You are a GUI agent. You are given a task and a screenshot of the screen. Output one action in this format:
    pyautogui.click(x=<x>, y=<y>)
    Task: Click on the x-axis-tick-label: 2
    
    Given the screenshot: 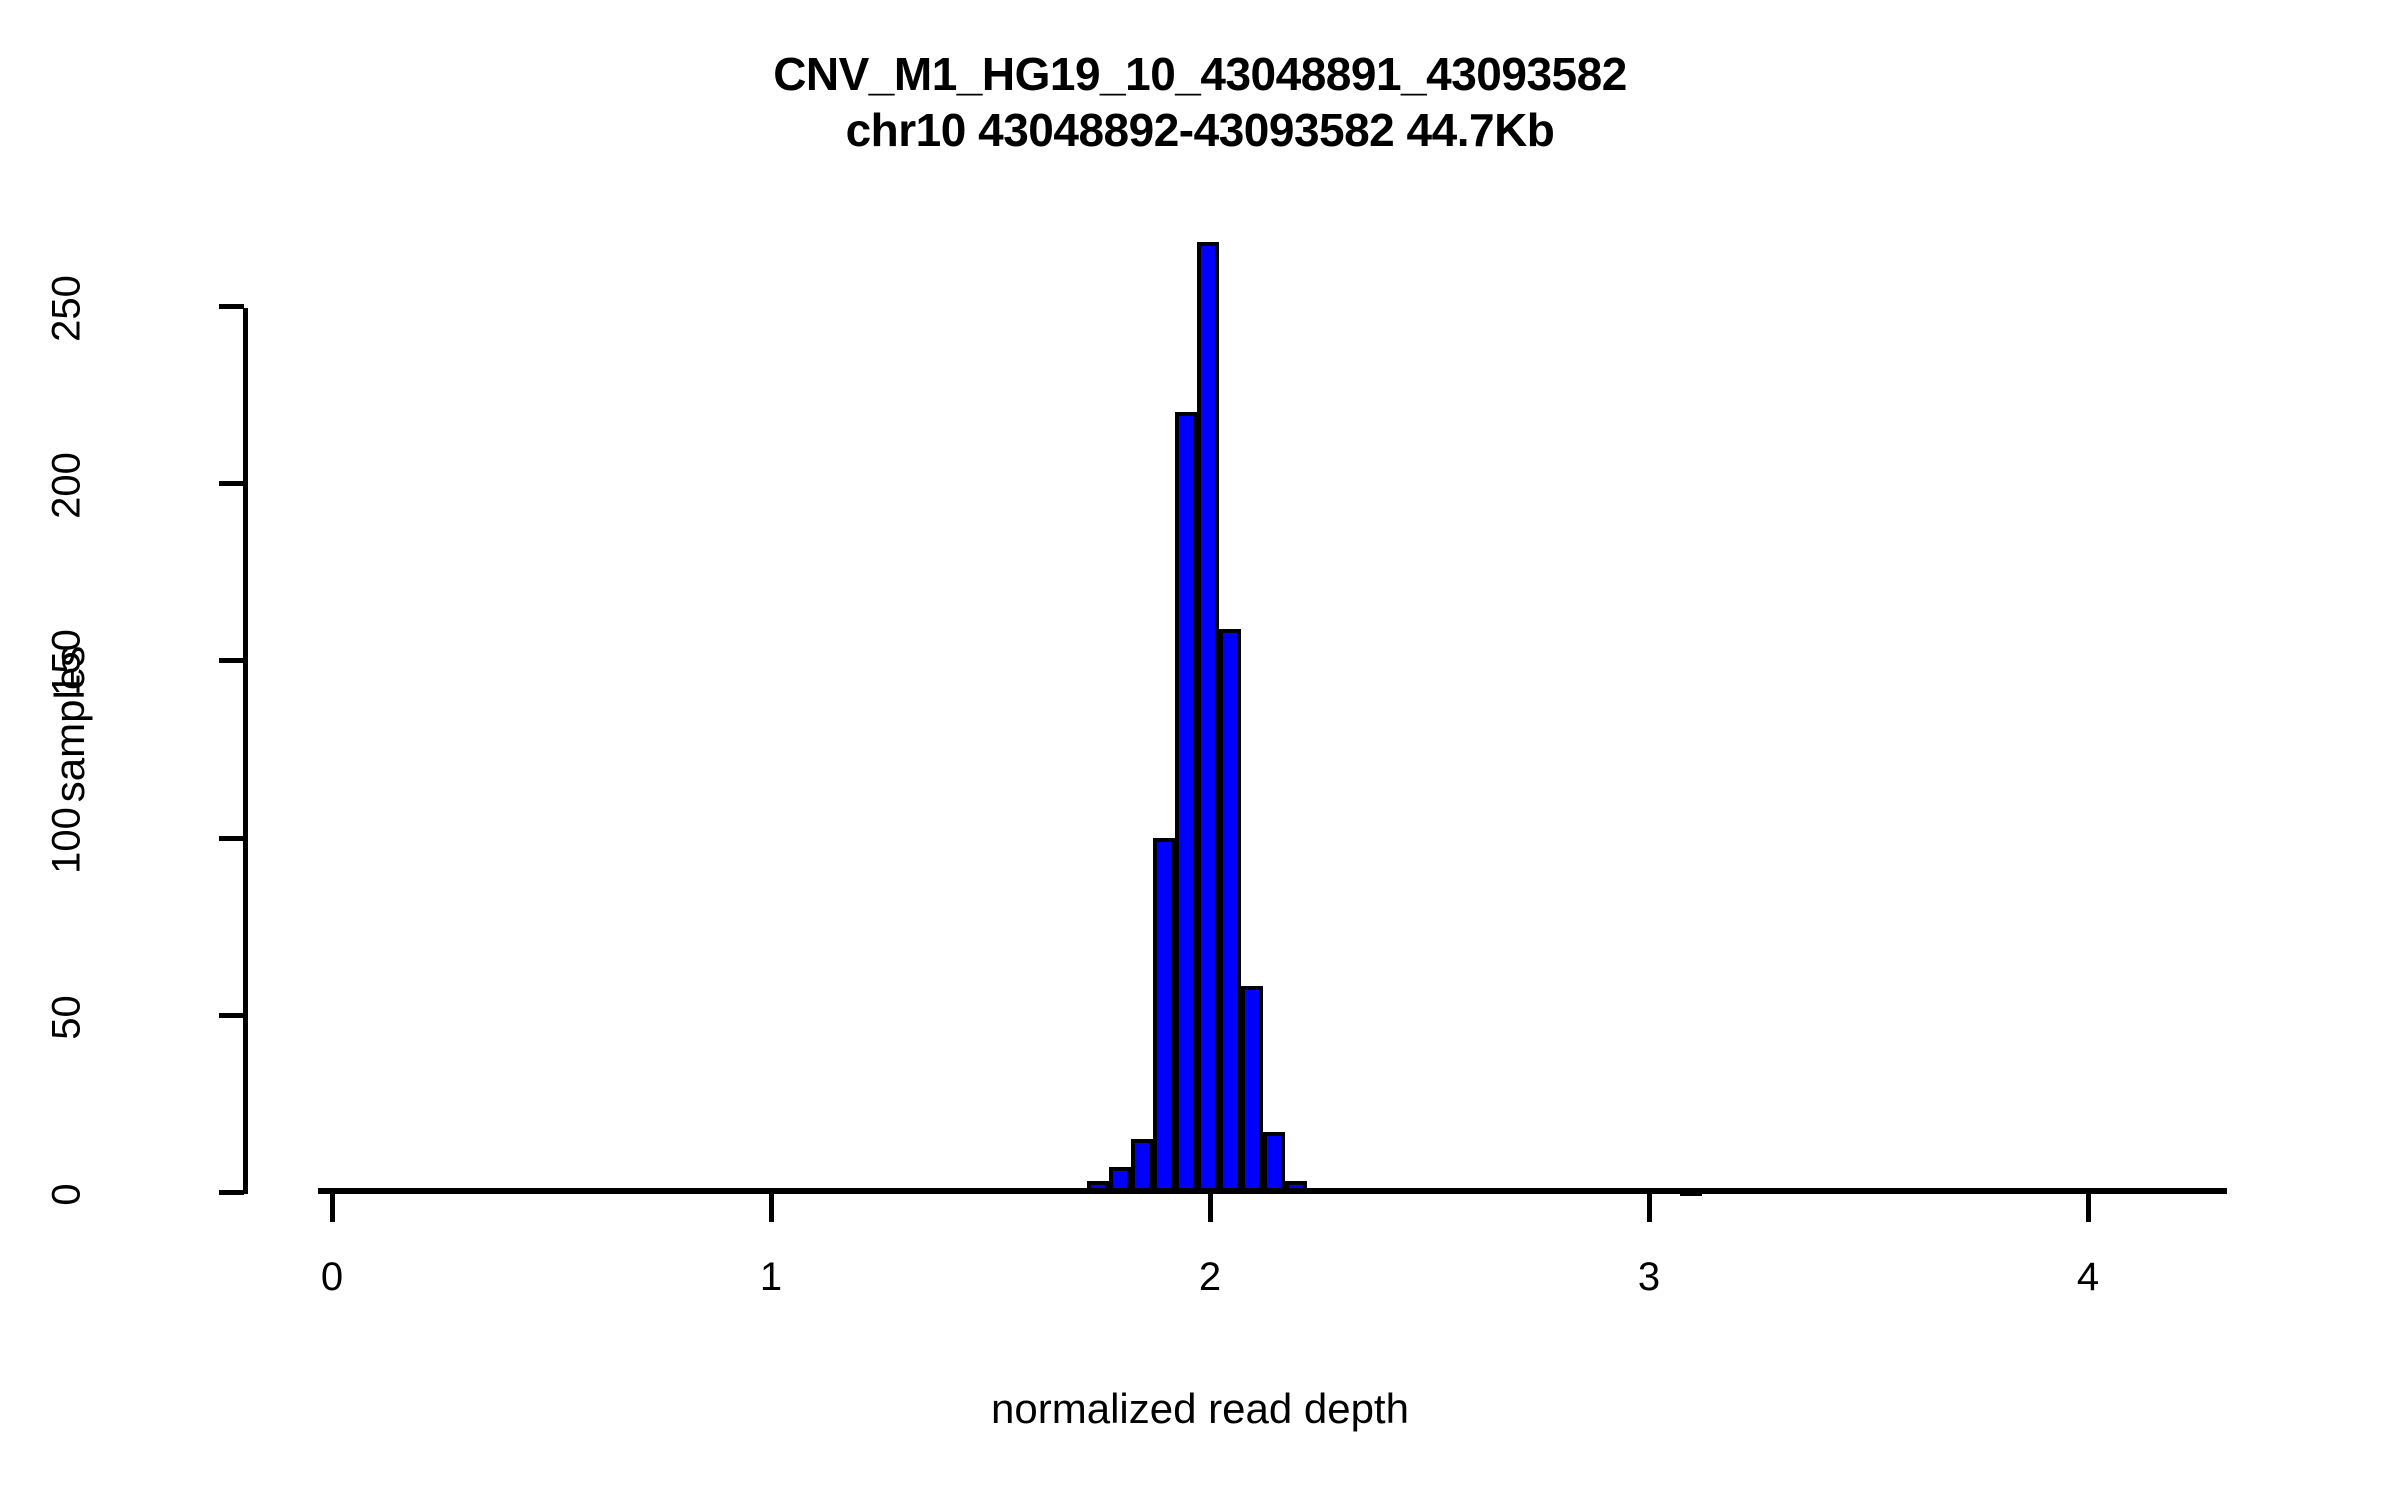 What is the action you would take?
    pyautogui.click(x=1210, y=1277)
    